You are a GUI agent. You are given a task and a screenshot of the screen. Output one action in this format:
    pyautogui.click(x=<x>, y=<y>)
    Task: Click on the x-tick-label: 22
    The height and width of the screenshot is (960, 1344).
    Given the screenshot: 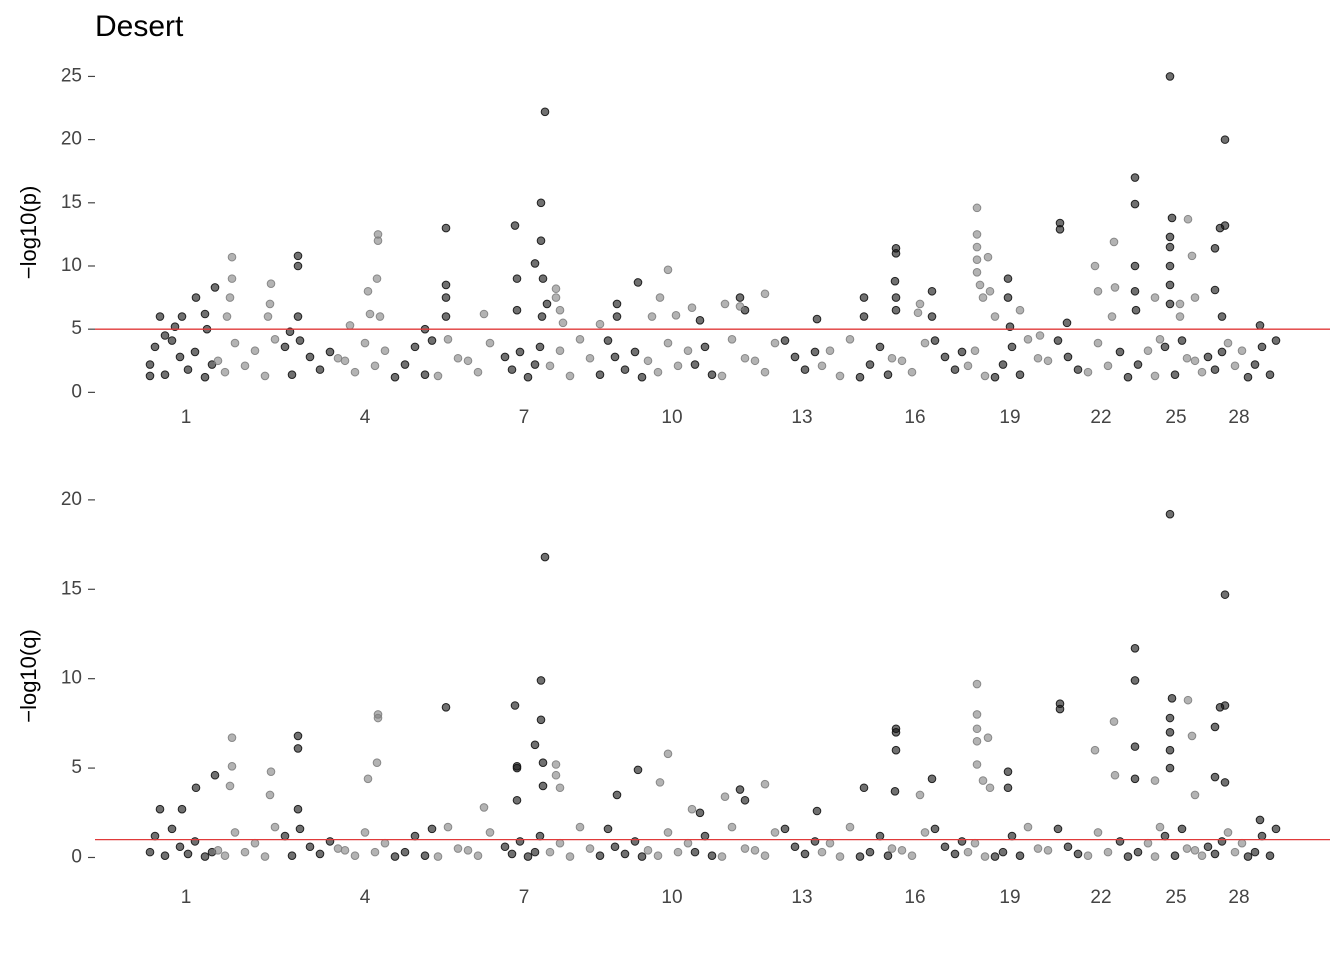 What is the action you would take?
    pyautogui.click(x=1100, y=417)
    